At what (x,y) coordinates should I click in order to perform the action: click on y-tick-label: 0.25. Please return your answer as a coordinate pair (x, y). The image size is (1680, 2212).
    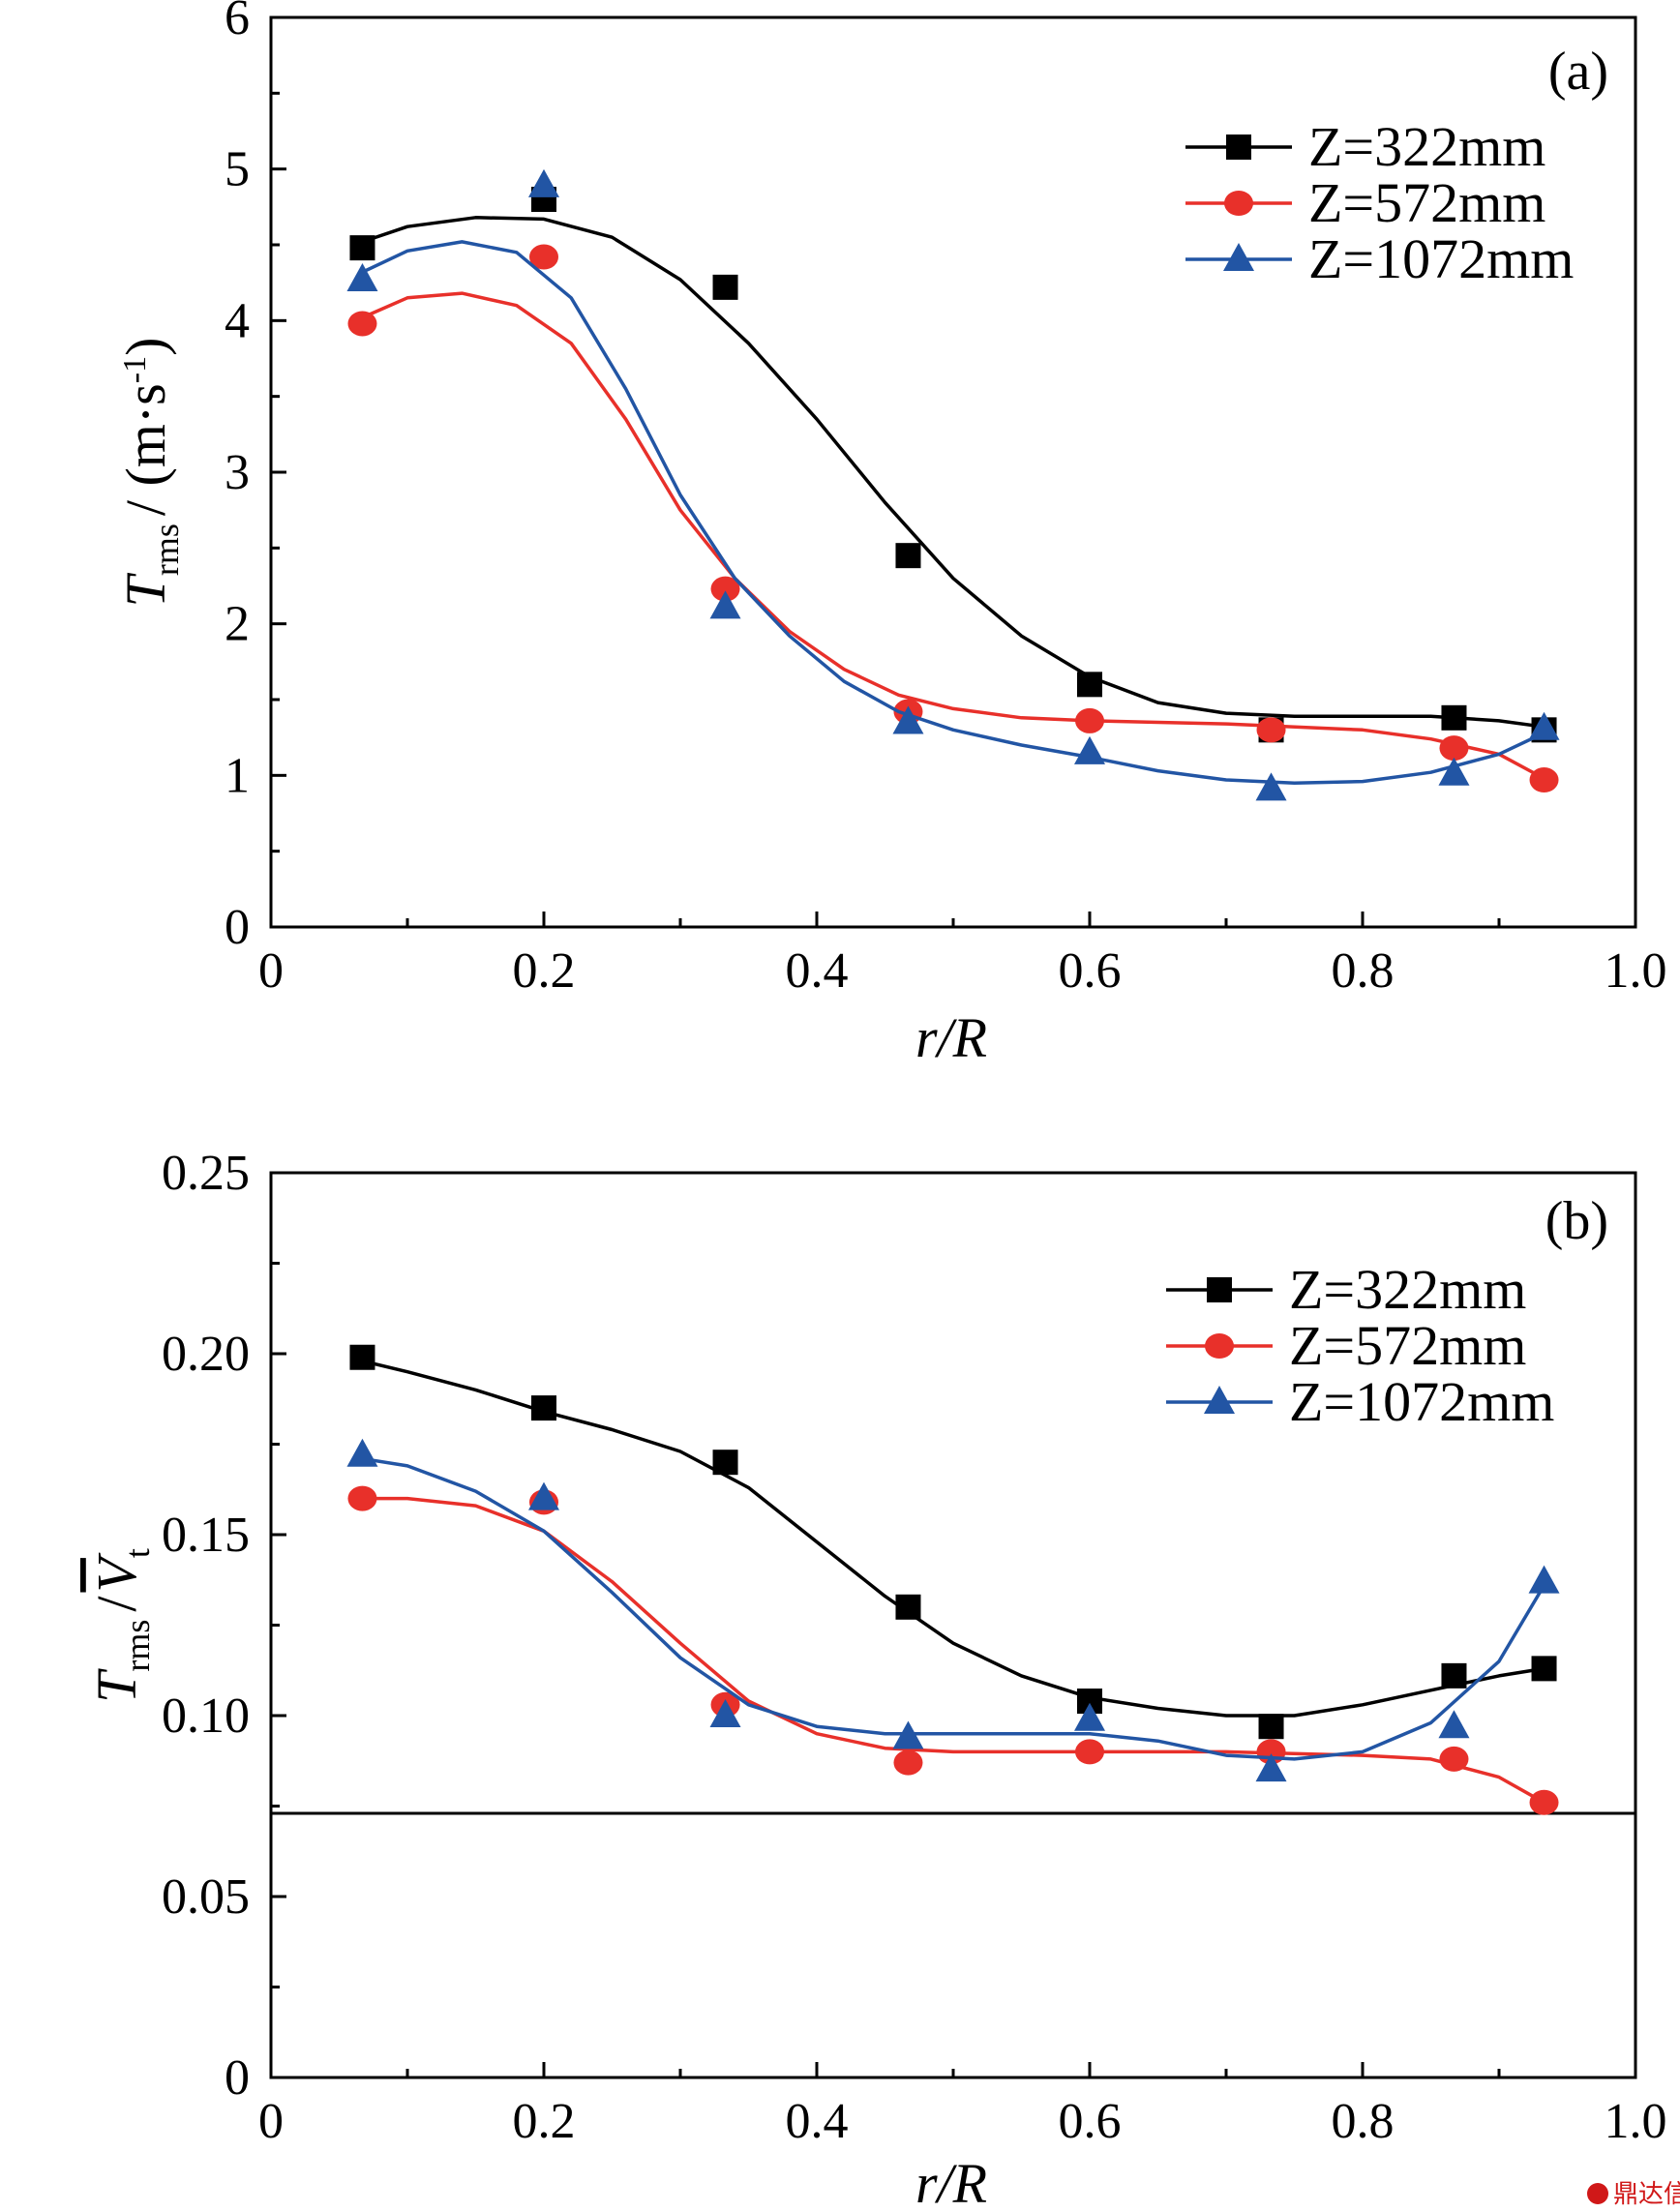
    Looking at the image, I should click on (206, 1173).